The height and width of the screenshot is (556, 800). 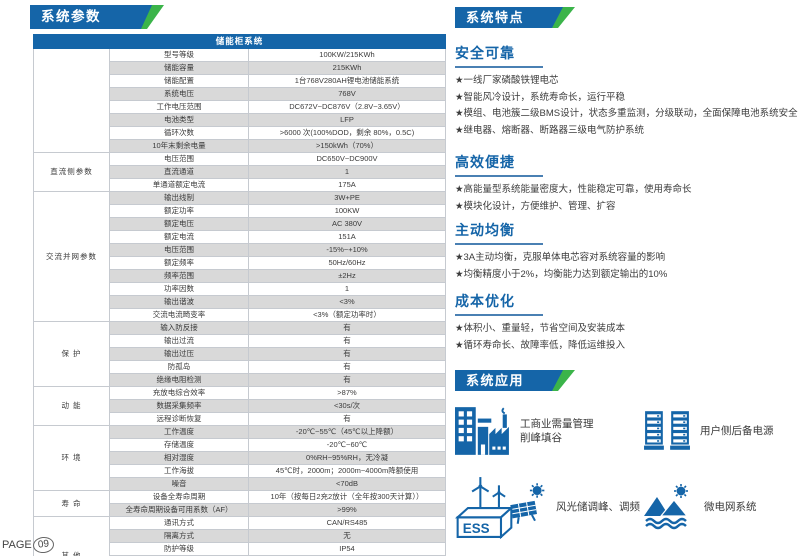 I want to click on param-name-cell: 输出线制, so click(x=179, y=198).